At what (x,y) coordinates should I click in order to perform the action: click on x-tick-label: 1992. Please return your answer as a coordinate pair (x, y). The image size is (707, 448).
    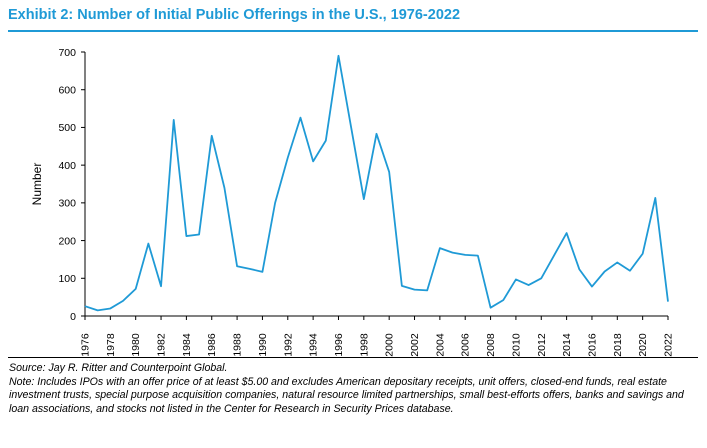
    Looking at the image, I should click on (288, 345).